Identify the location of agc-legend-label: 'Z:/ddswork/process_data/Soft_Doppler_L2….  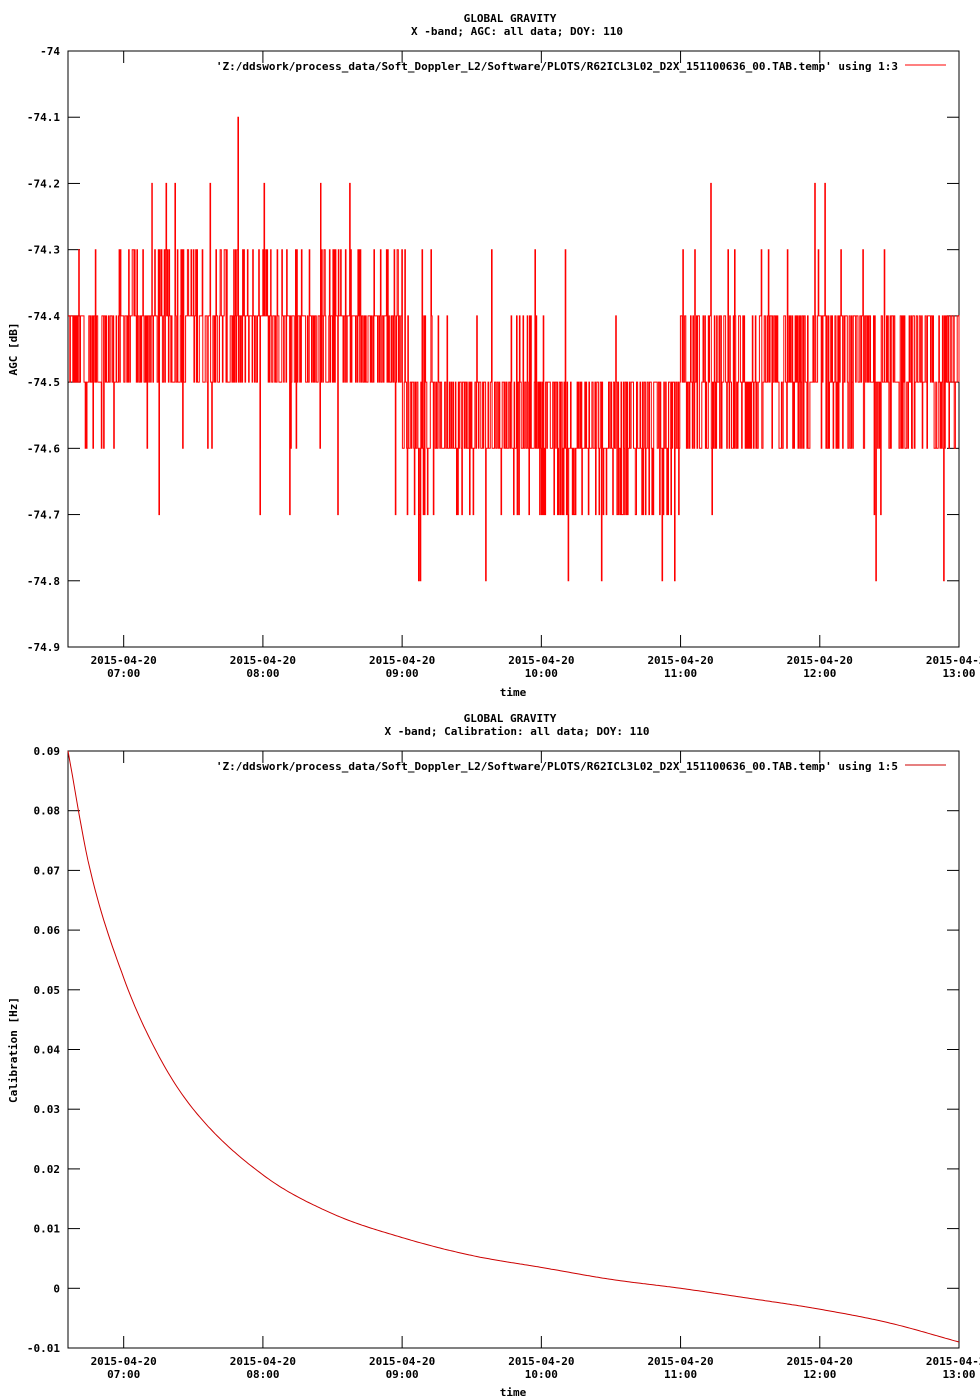
(557, 66).